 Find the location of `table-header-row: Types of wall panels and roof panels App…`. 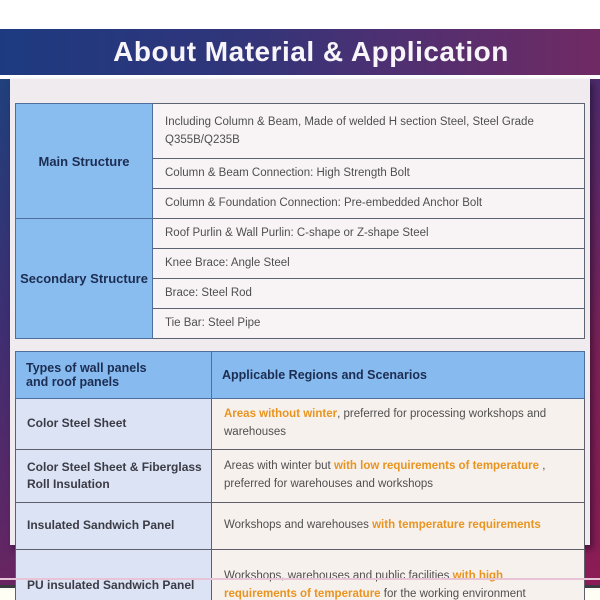

table-header-row: Types of wall panels and roof panels App… is located at coordinates (300, 375).